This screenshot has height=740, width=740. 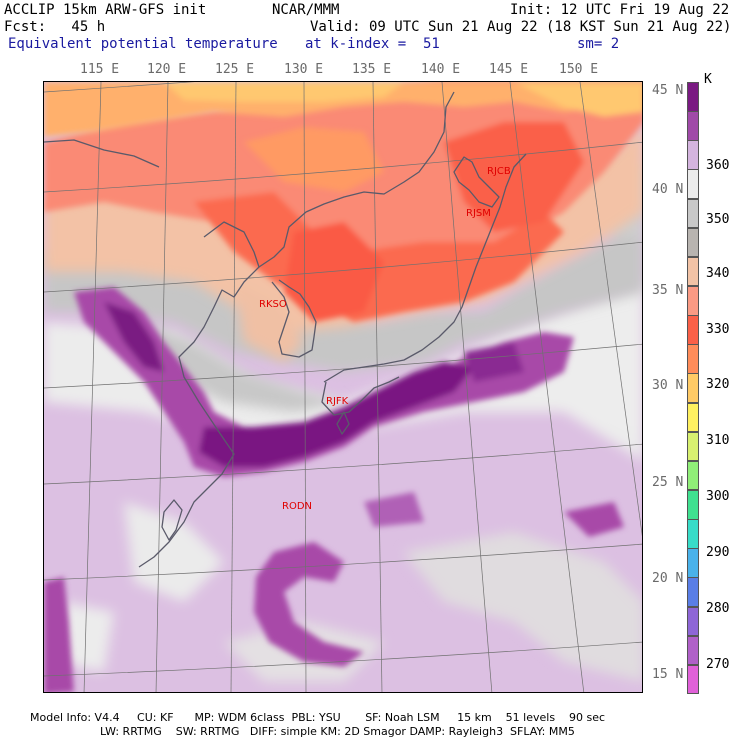 What do you see at coordinates (105, 10) in the screenshot?
I see `model-title: ACCLIP 15km ARW-GFS init` at bounding box center [105, 10].